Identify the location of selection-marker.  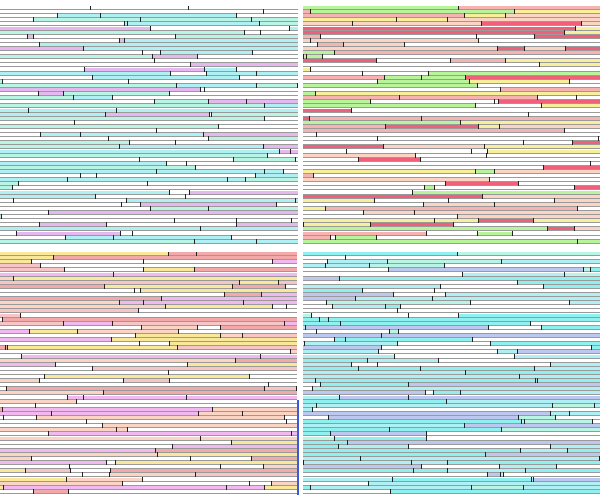
(298, 447).